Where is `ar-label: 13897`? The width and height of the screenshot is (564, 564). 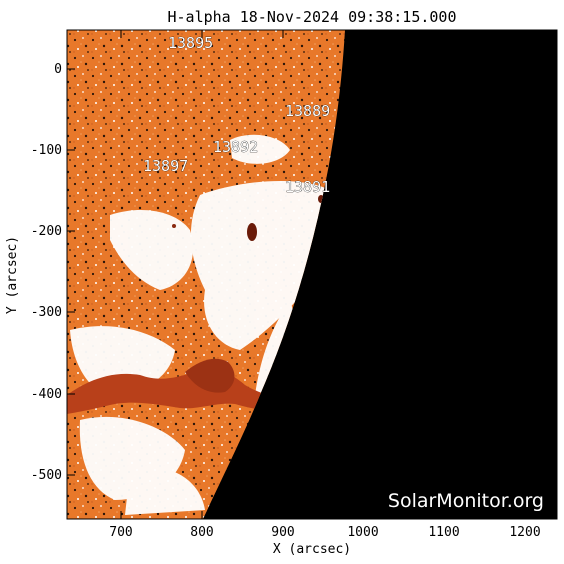 ar-label: 13897 is located at coordinates (165, 166).